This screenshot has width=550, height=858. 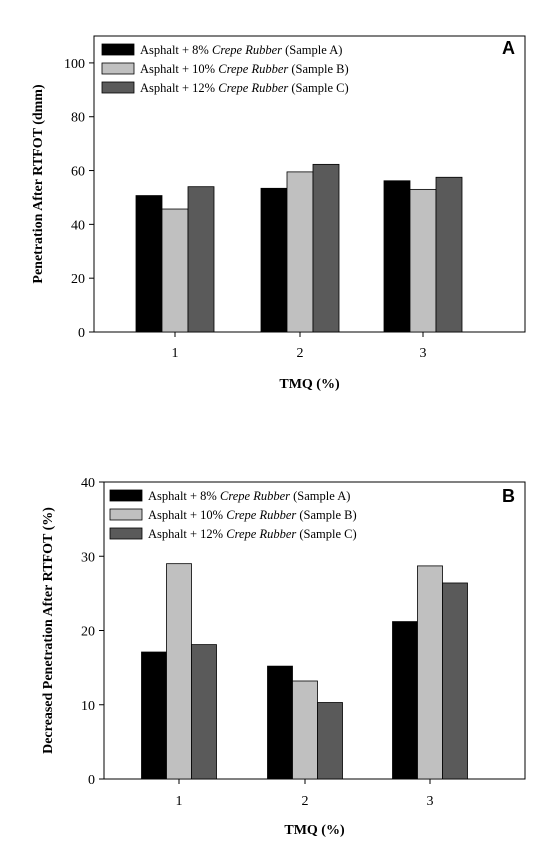 What do you see at coordinates (38, 184) in the screenshot?
I see `y-axis-title: Penetration After RTFOT (dmm)` at bounding box center [38, 184].